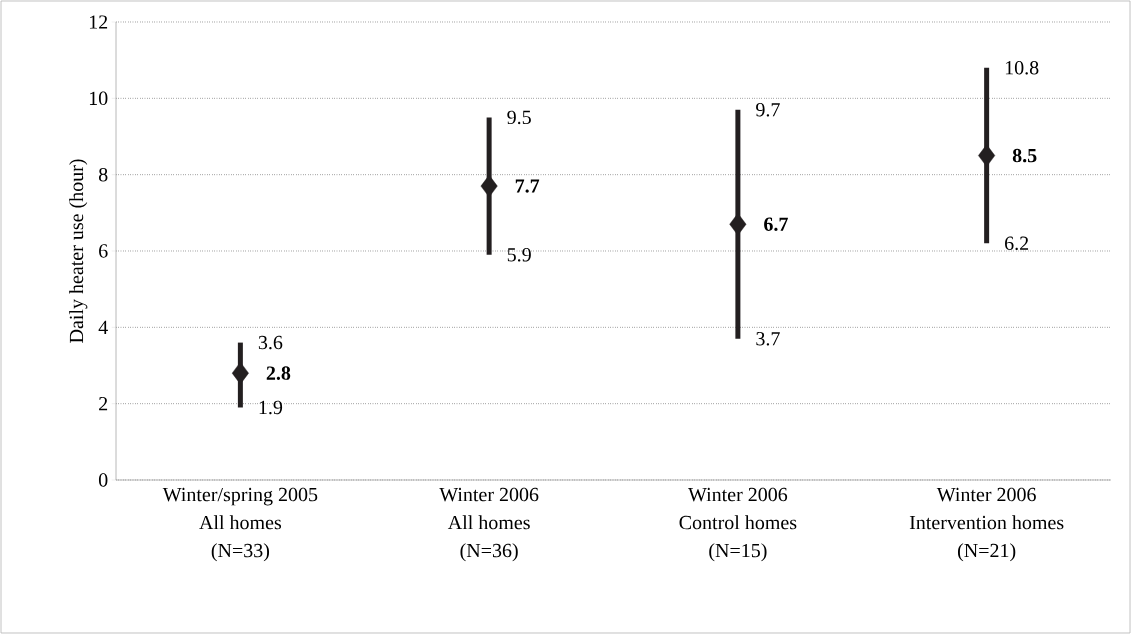 The width and height of the screenshot is (1131, 634). What do you see at coordinates (78, 251) in the screenshot?
I see `y-axis-title: Daily heater use (hour)` at bounding box center [78, 251].